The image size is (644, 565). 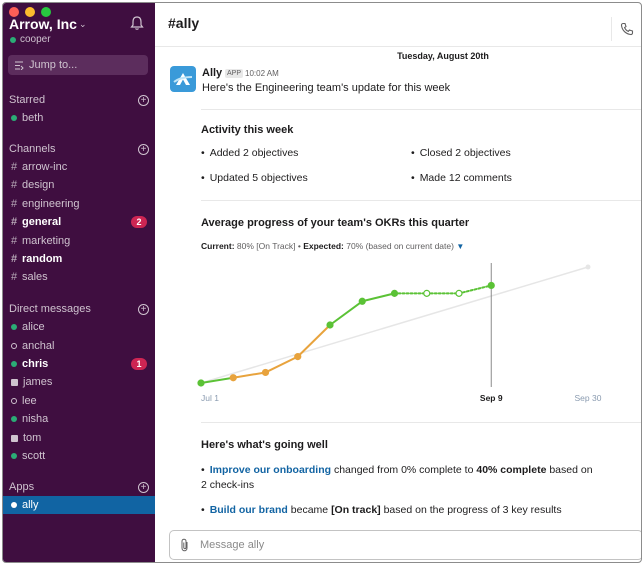 What do you see at coordinates (212, 73) in the screenshot?
I see `message-author: Ally` at bounding box center [212, 73].